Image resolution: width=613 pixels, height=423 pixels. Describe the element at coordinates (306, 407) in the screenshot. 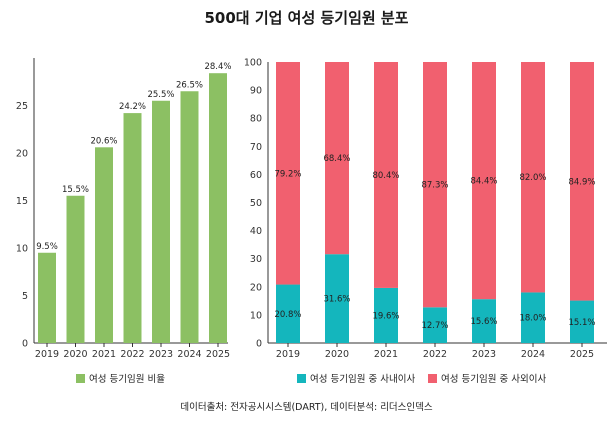

I see `source-note: 데이터출처: 전자공시시스템(DART), 데이터분석: 리더스인덱스` at that location.